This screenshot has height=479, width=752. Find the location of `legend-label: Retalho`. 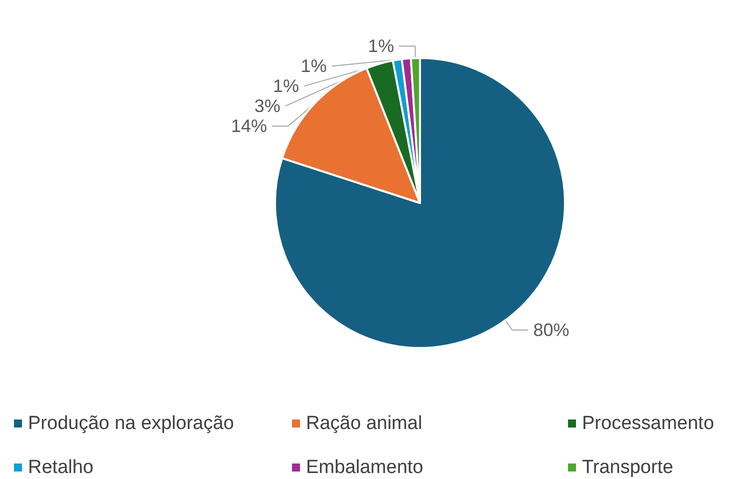

legend-label: Retalho is located at coordinates (61, 467).